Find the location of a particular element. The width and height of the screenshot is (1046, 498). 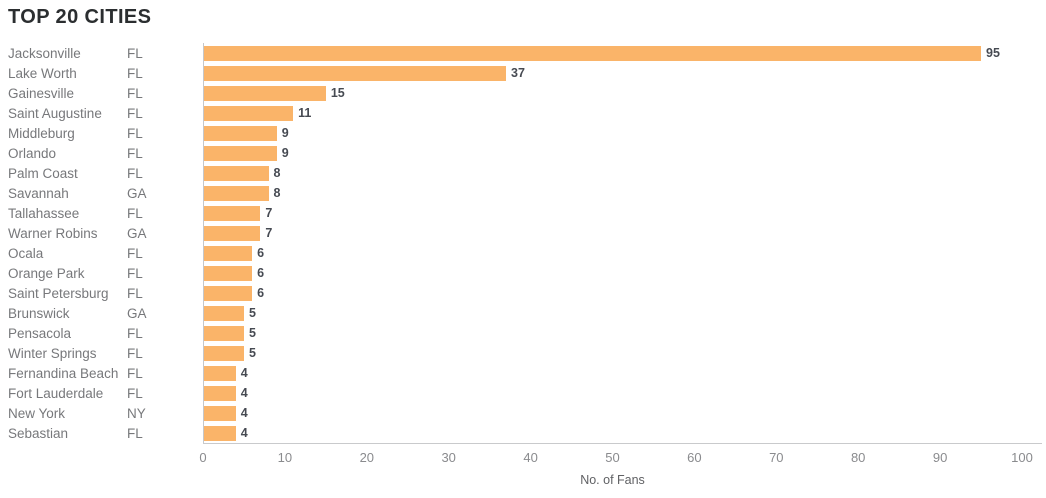

table-row: Warner Robins GA 7 is located at coordinates (523, 233).